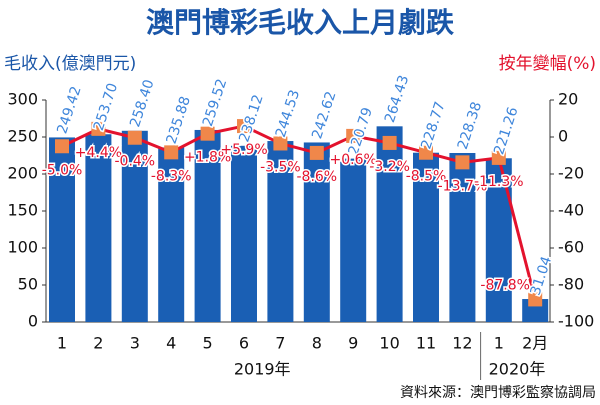 This screenshot has height=405, width=600. What do you see at coordinates (207, 158) in the screenshot?
I see `line-value-label: +1.8%` at bounding box center [207, 158].